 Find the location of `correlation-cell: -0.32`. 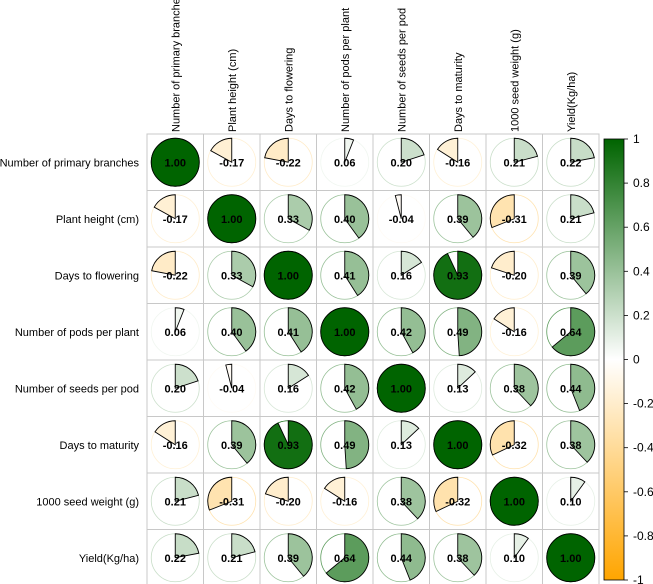

correlation-cell: -0.32 is located at coordinates (458, 501).